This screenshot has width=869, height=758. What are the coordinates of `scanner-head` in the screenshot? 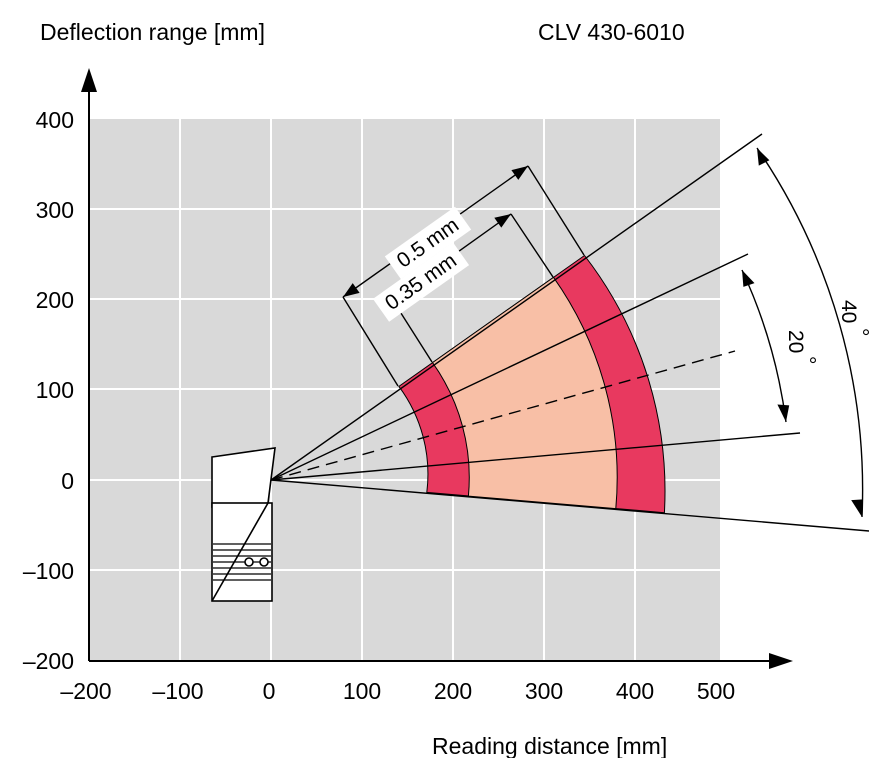 It's located at (243, 477).